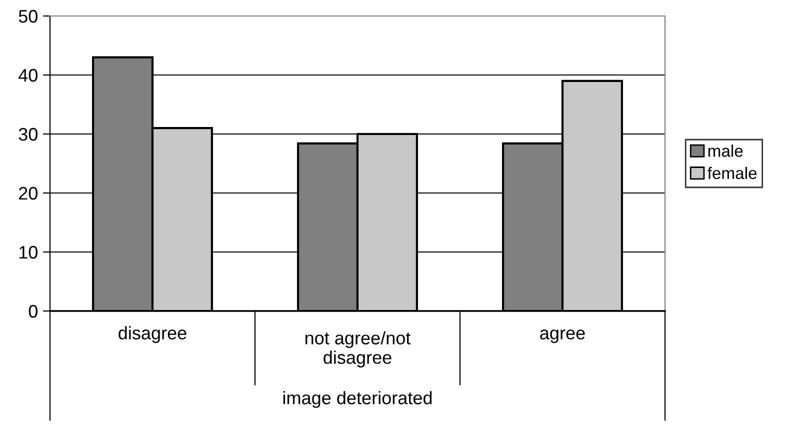  I want to click on y-tick-label: 10, so click(28, 252).